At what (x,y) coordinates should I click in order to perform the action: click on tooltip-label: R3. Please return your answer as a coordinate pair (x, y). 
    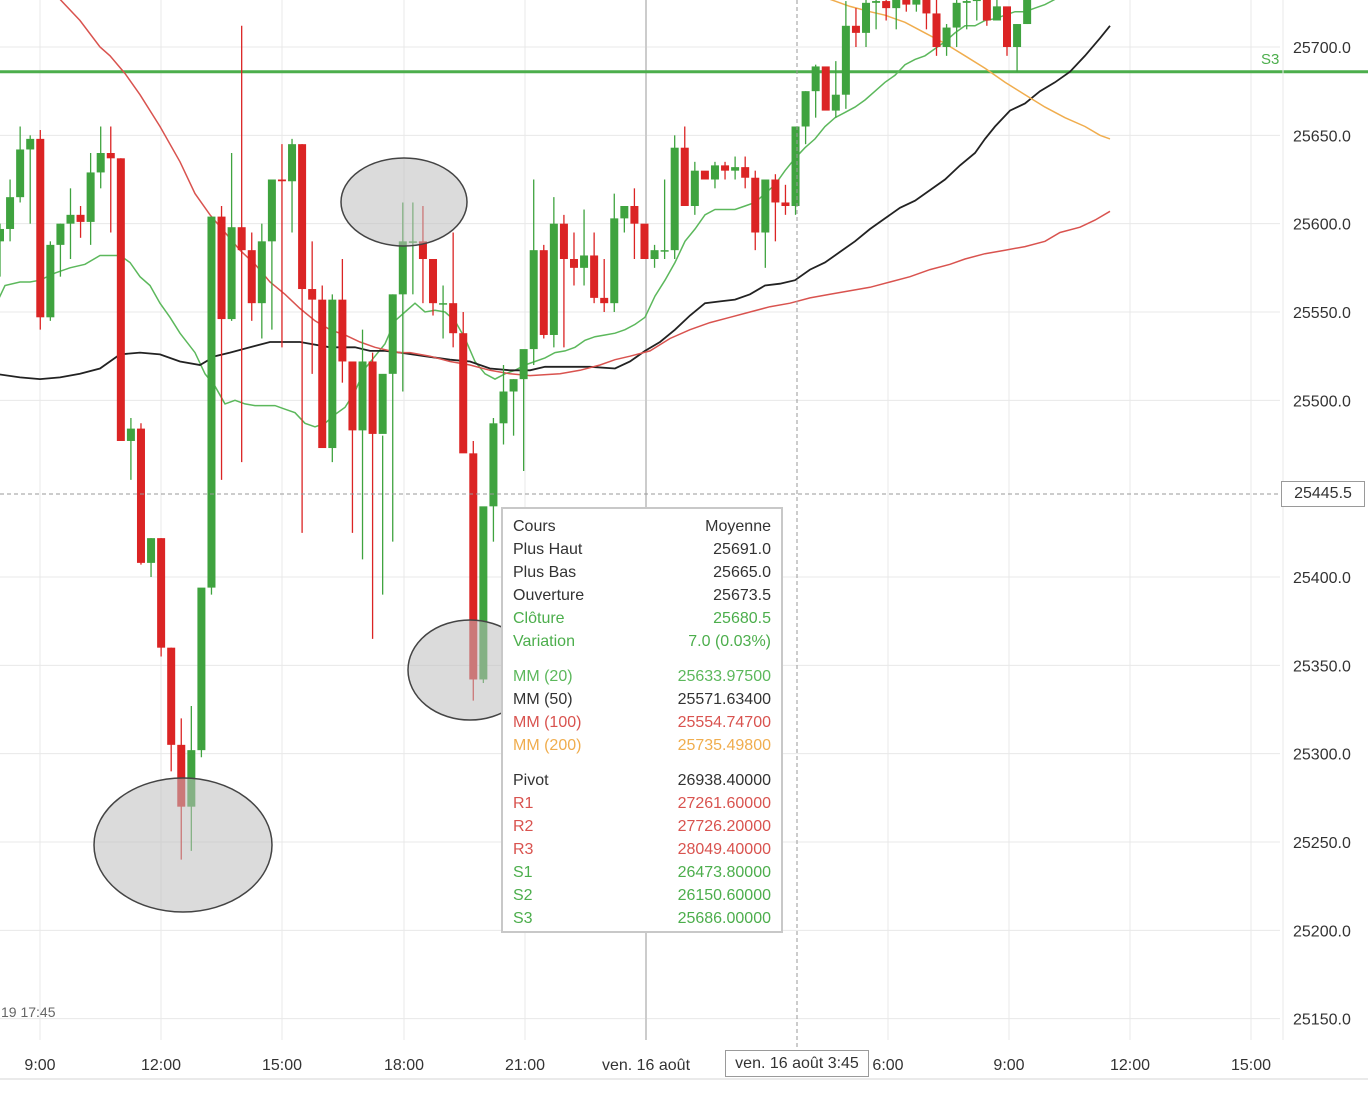
    Looking at the image, I should click on (523, 849).